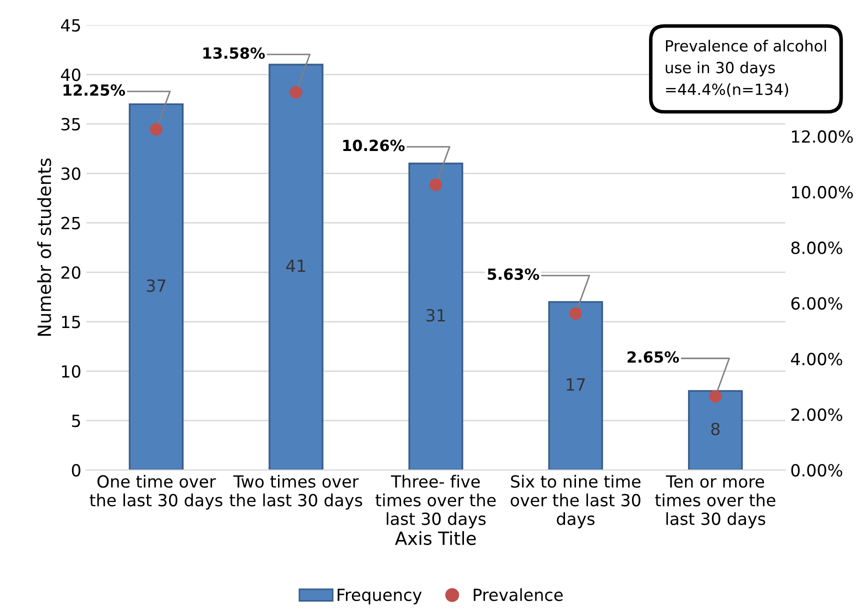  Describe the element at coordinates (816, 303) in the screenshot. I see `y2-tick-label: 6.00%` at that location.